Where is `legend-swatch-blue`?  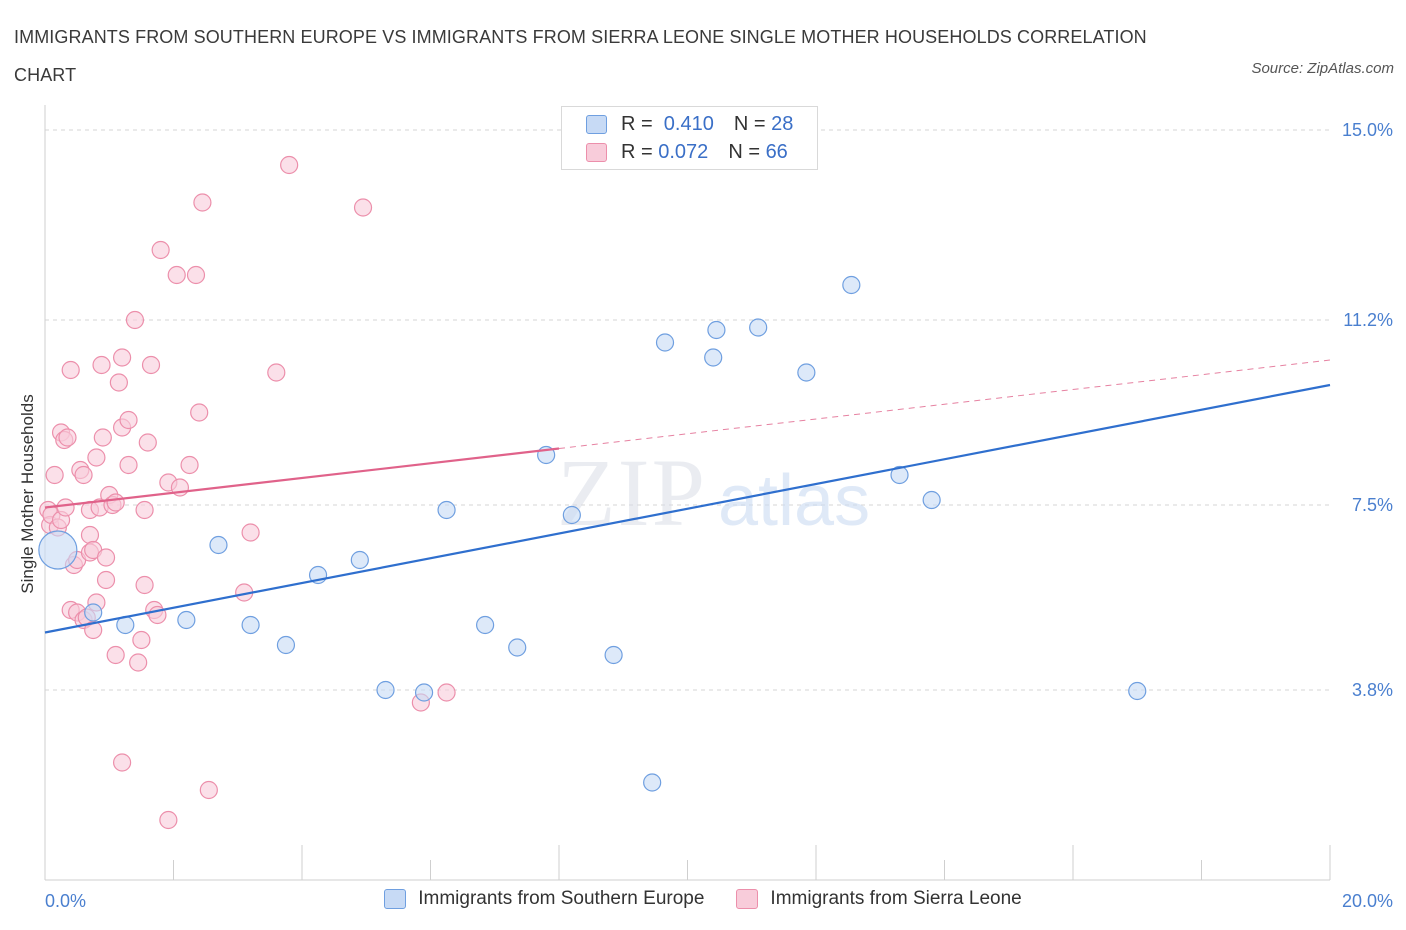
legend-swatch-blue is located at coordinates (596, 124).